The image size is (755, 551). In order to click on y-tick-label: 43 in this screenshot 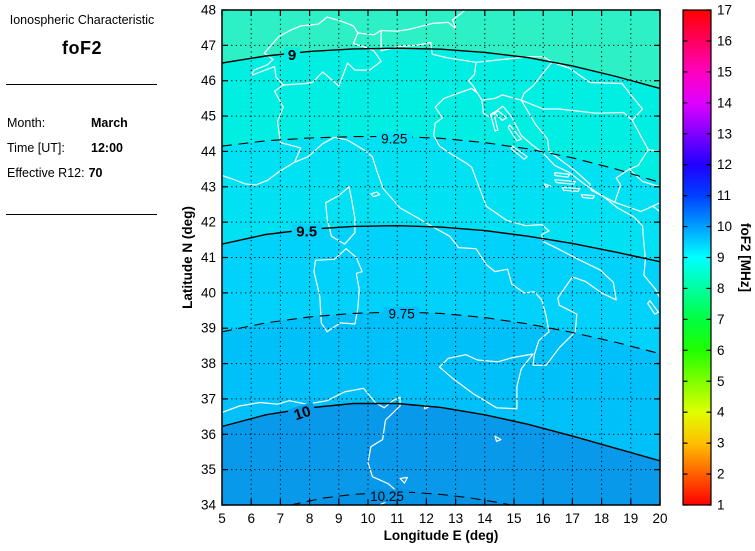, I will do `click(208, 186)`.